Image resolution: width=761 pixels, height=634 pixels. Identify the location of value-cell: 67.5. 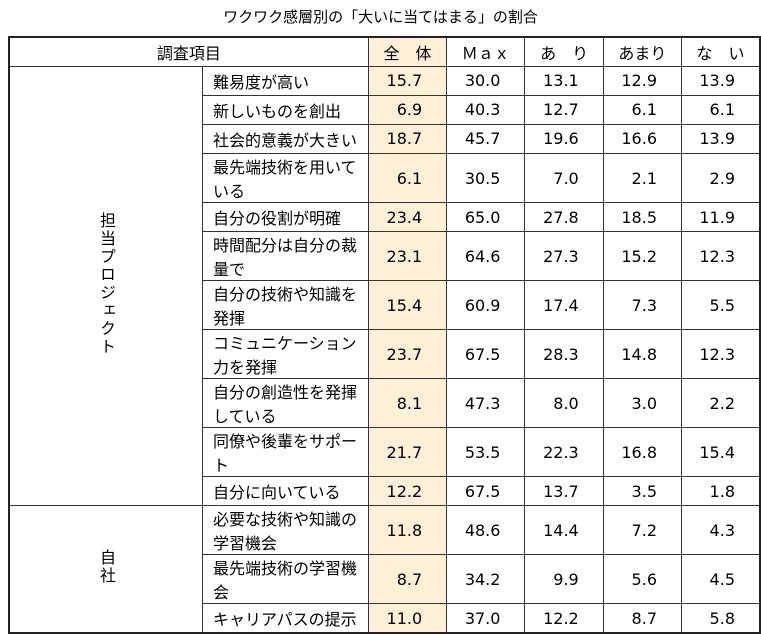
(486, 354).